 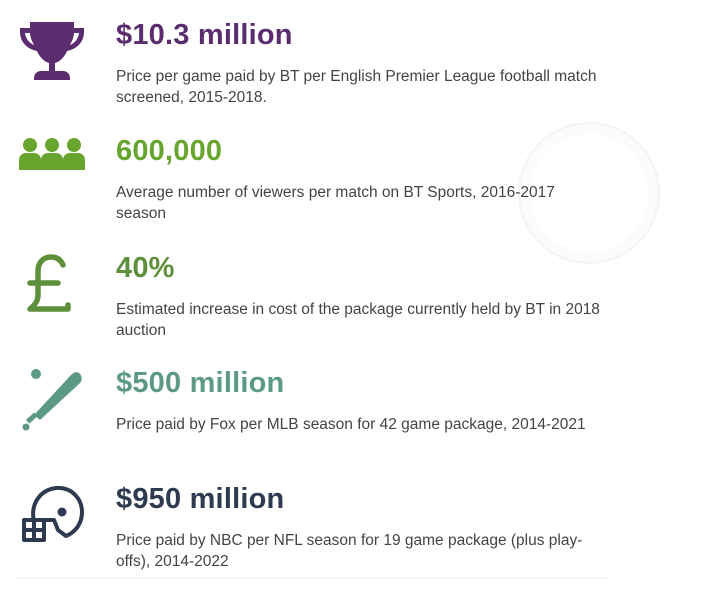 What do you see at coordinates (200, 383) in the screenshot?
I see `stat-figure: $500 million` at bounding box center [200, 383].